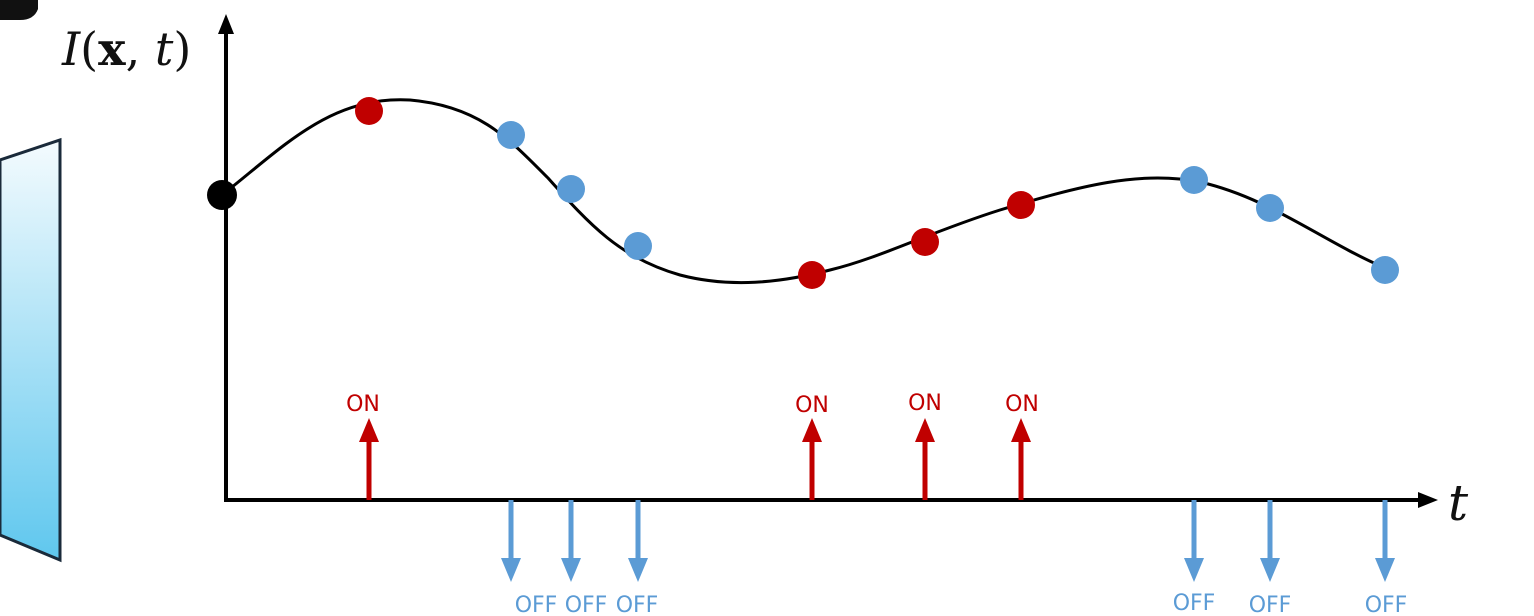  Describe the element at coordinates (226, 24) in the screenshot. I see `y-axis-arrowhead` at that location.